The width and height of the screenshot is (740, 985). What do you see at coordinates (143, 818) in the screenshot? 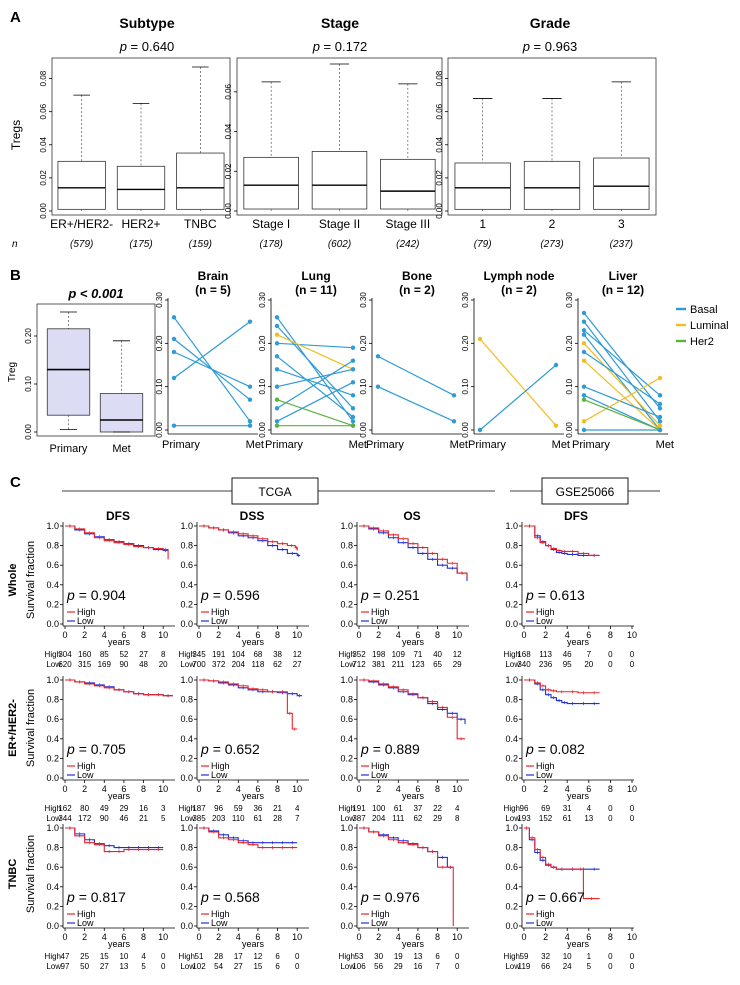
I see `risk-low-count: 21` at bounding box center [143, 818].